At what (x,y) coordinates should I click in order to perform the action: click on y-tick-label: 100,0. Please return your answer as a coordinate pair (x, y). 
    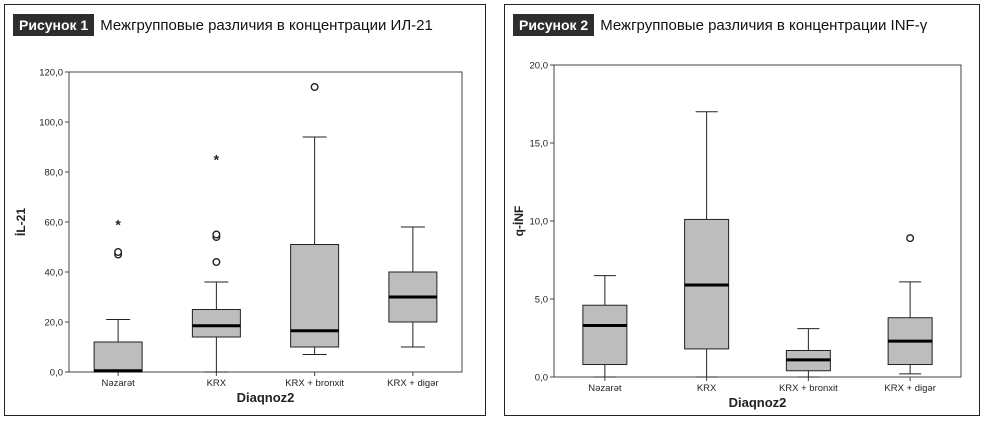
    Looking at the image, I should click on (51, 123).